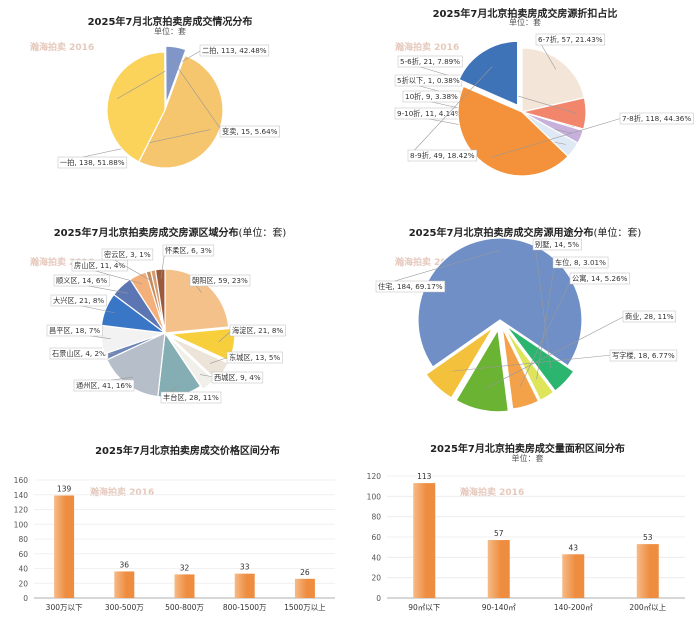 This screenshot has width=700, height=625. I want to click on pie-slice-label: 怀柔区, 6, 3%, so click(188, 250).